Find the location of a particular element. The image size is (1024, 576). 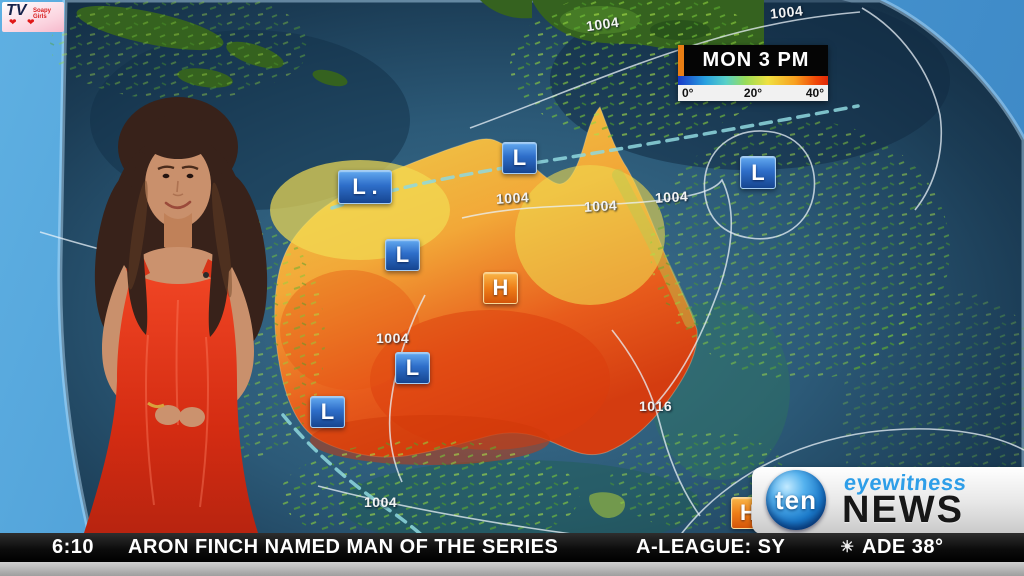

isobar-value-label: 1016 is located at coordinates (656, 406).